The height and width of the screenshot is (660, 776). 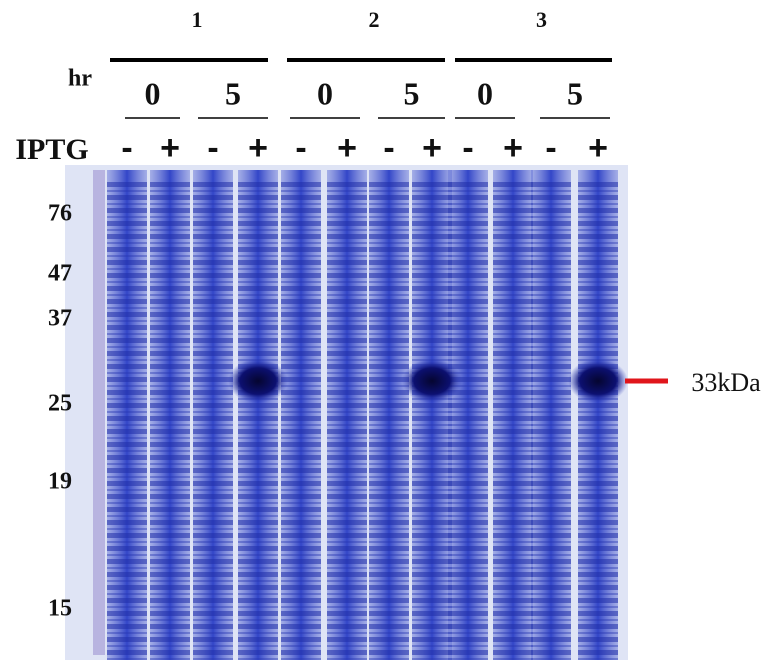 What do you see at coordinates (60, 482) in the screenshot?
I see `ladder-marker: 19` at bounding box center [60, 482].